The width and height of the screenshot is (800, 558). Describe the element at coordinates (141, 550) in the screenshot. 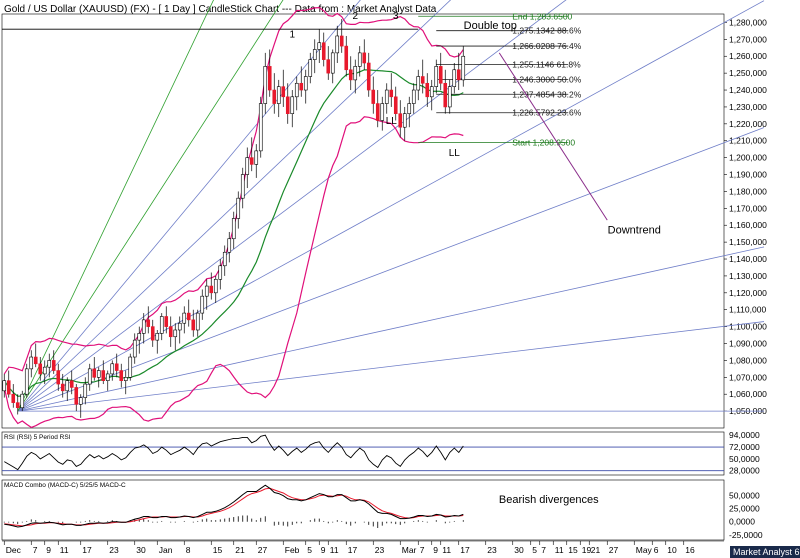

I see `date-tick-label: 30` at that location.